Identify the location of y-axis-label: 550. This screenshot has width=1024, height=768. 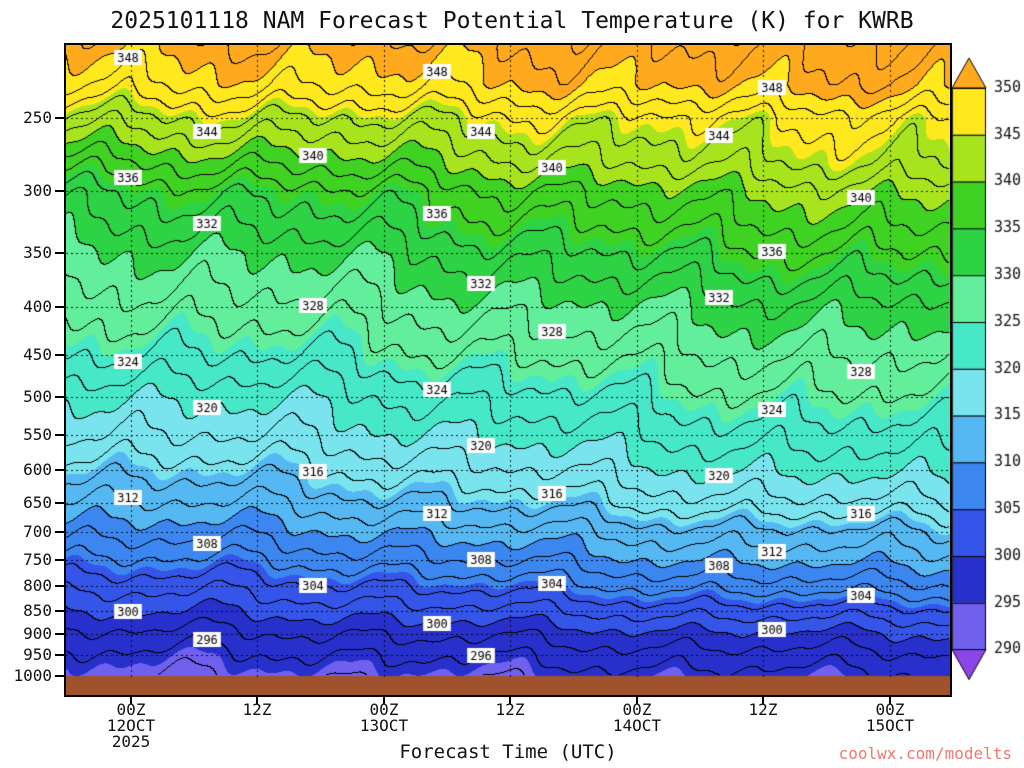
(37, 434).